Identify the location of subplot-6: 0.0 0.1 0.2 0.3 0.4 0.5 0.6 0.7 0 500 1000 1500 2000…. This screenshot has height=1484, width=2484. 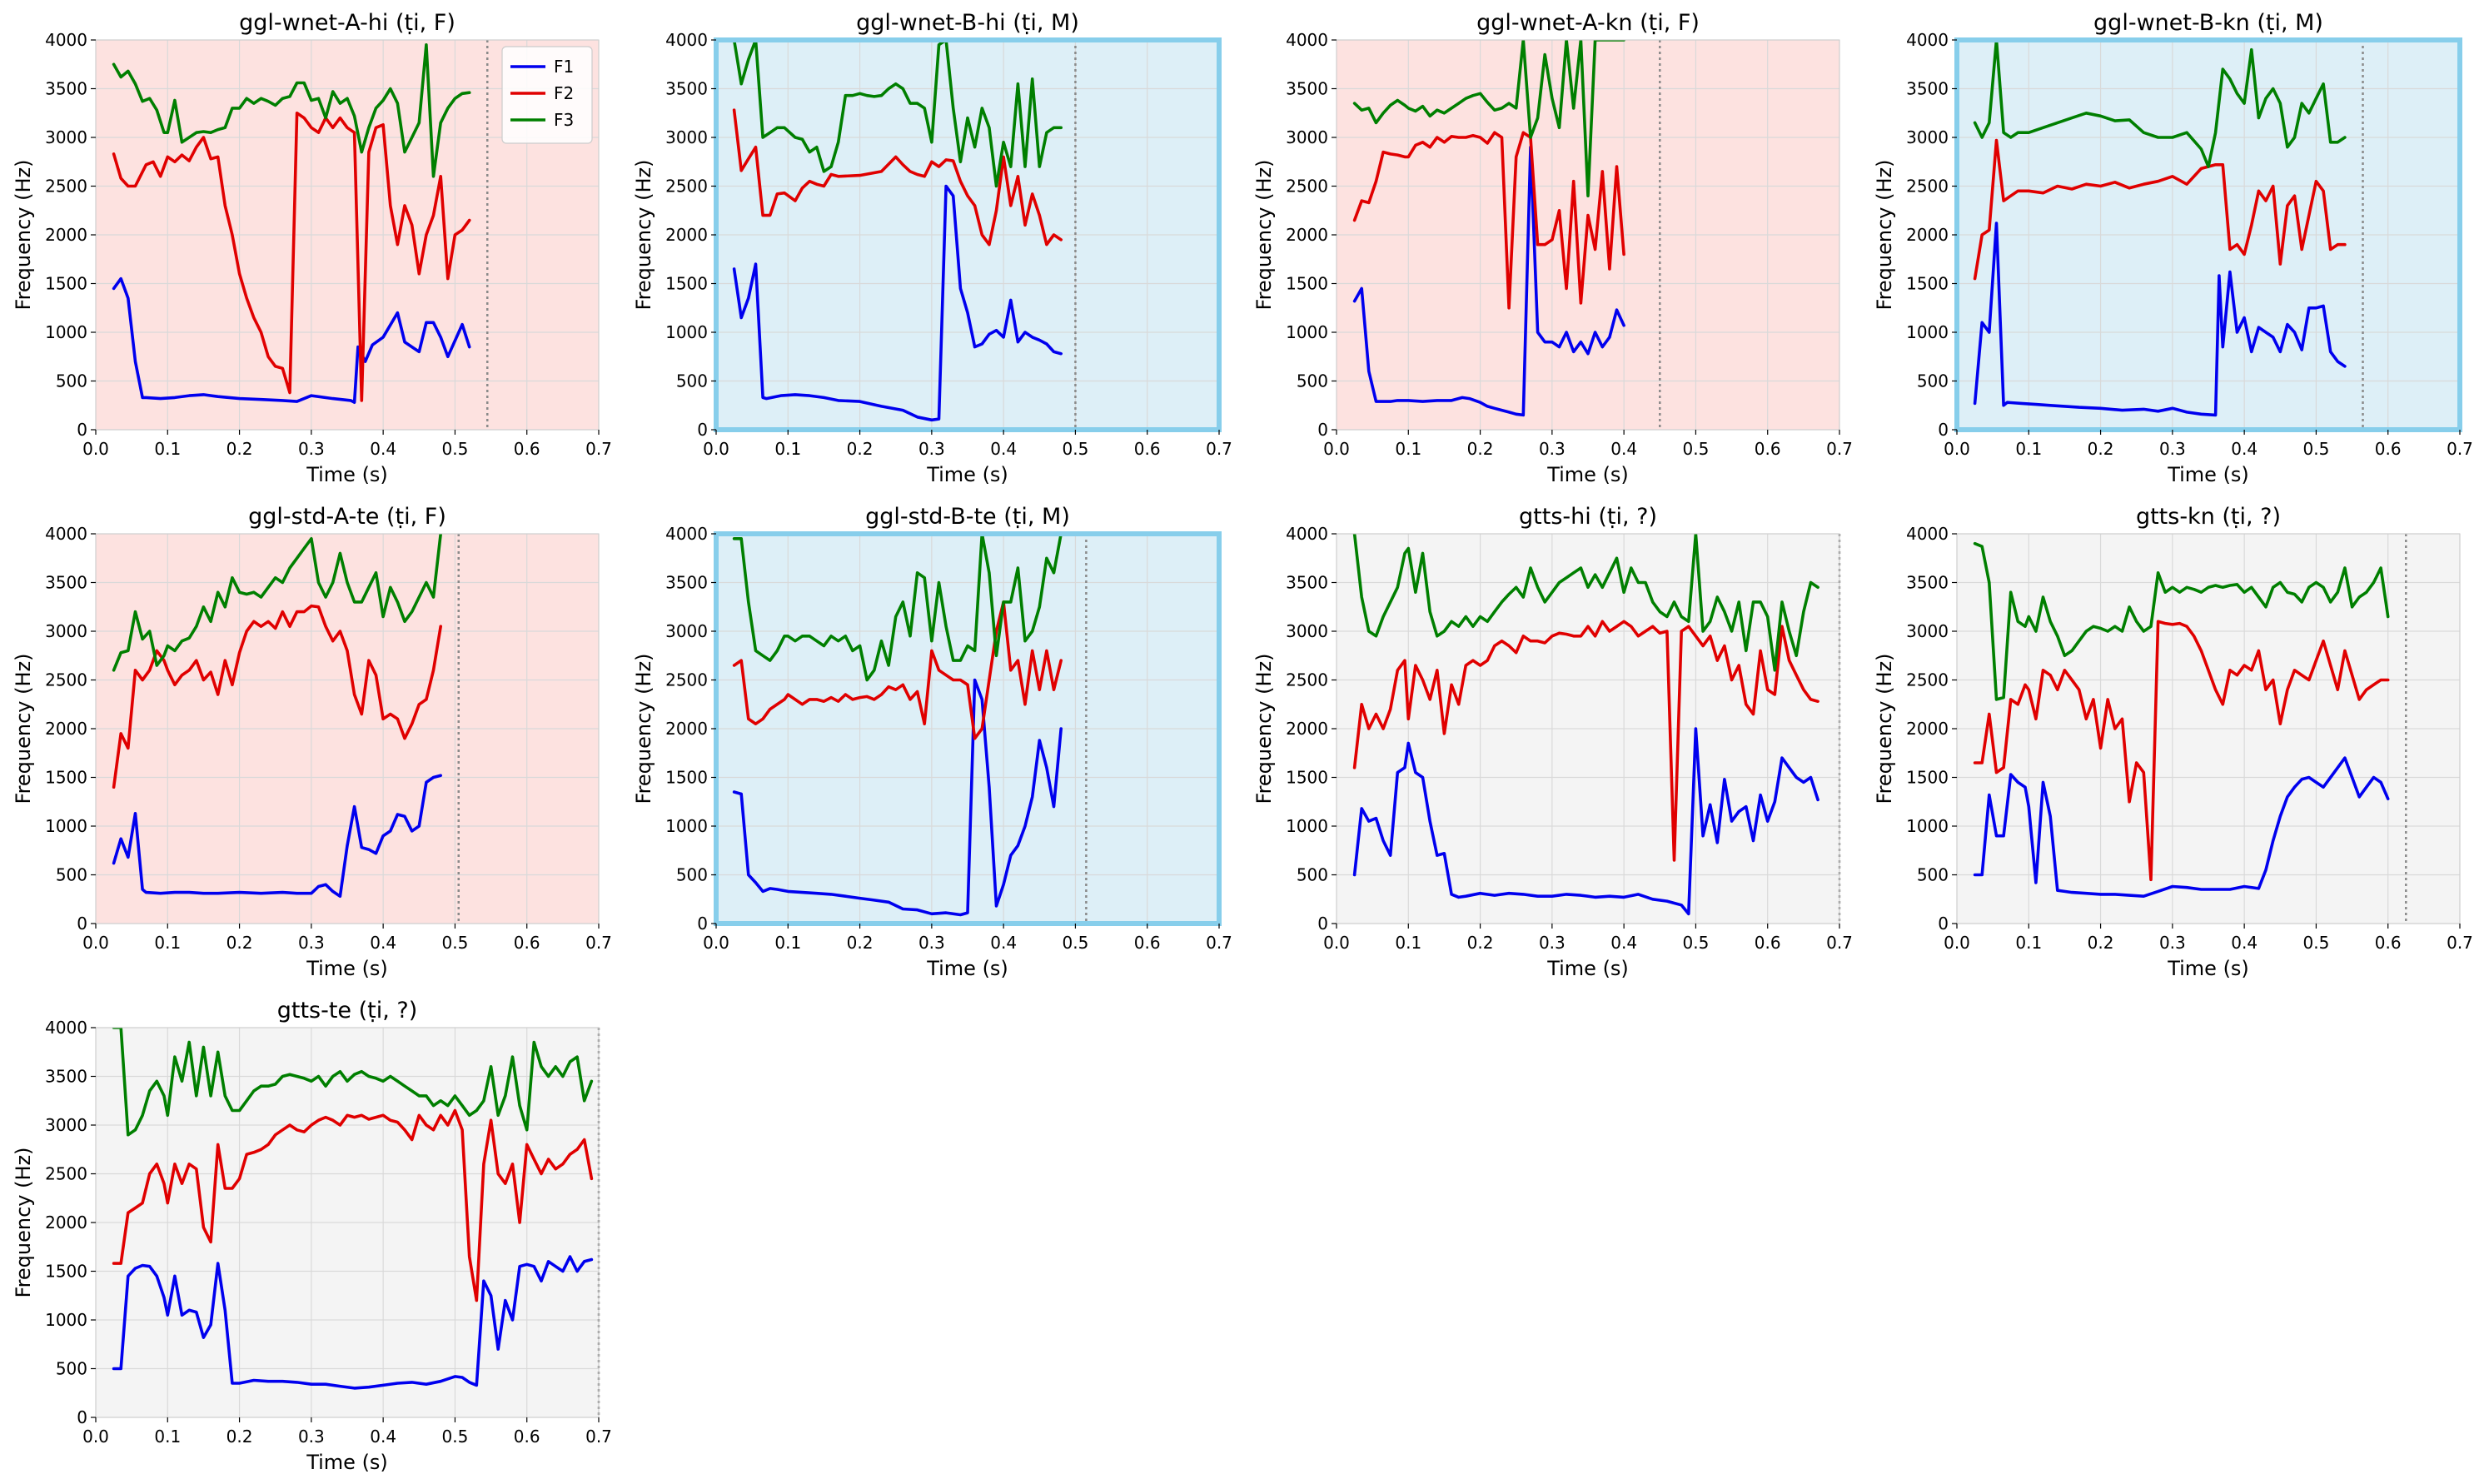
(932, 742).